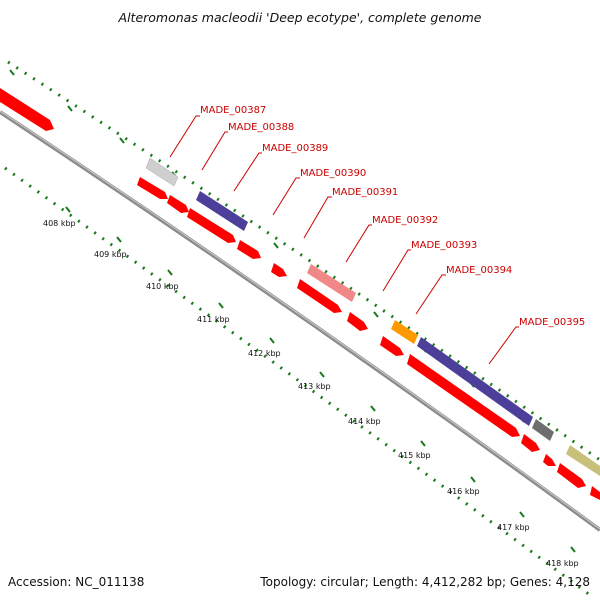  Describe the element at coordinates (562, 563) in the screenshot. I see `kbp-label: 418 kbp` at that location.